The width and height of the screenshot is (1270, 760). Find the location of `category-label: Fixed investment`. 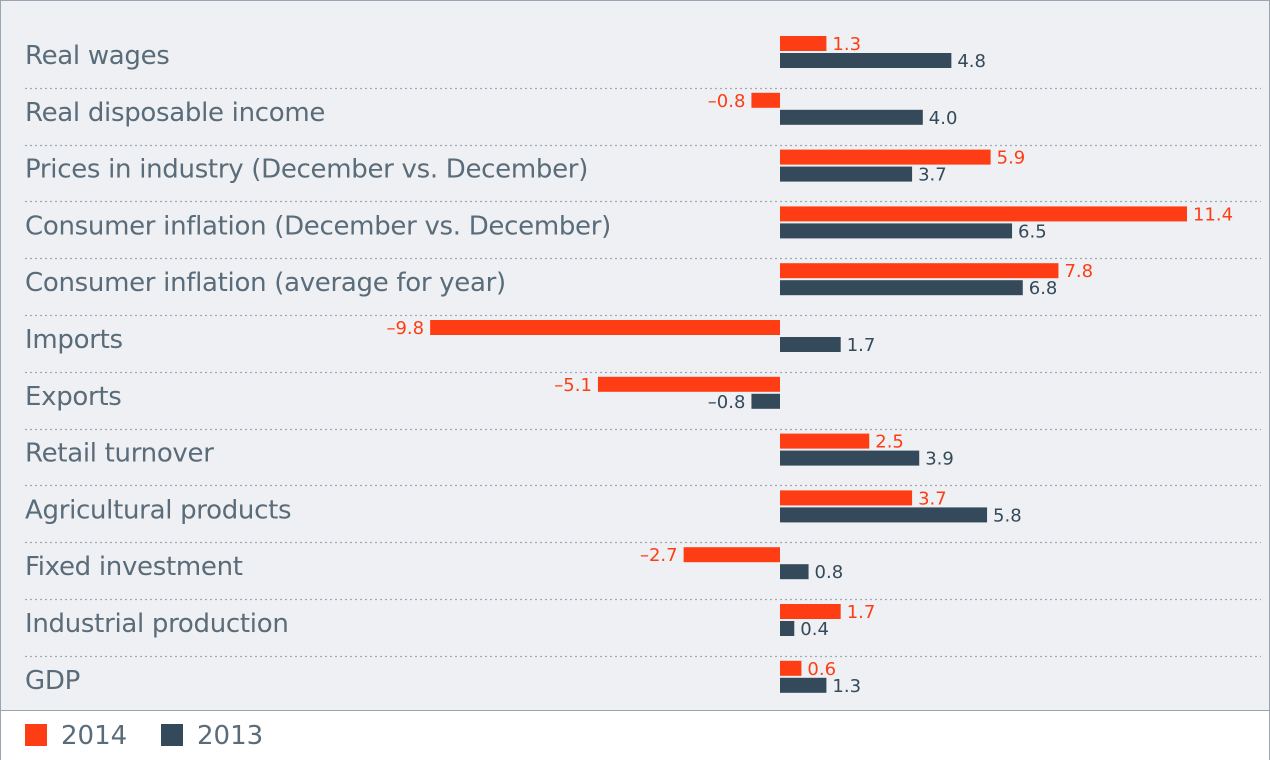

category-label: Fixed investment is located at coordinates (134, 567).